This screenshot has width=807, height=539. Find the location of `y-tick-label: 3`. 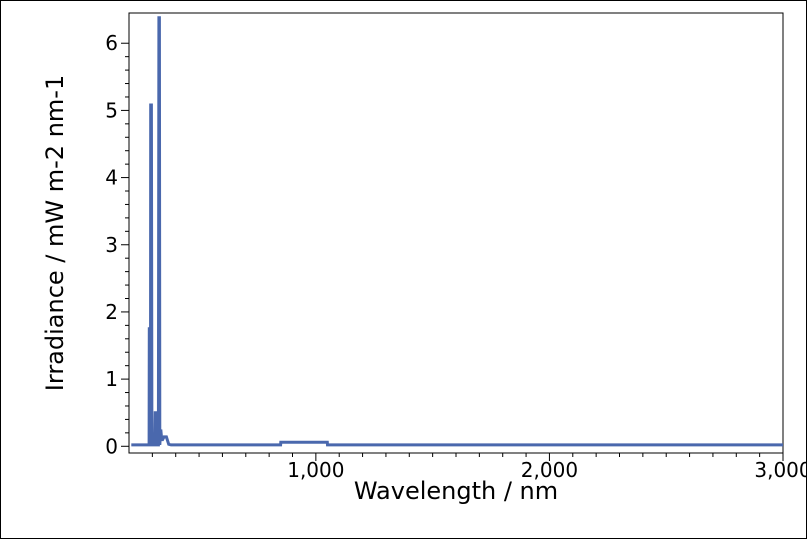

y-tick-label: 3 is located at coordinates (111, 245).